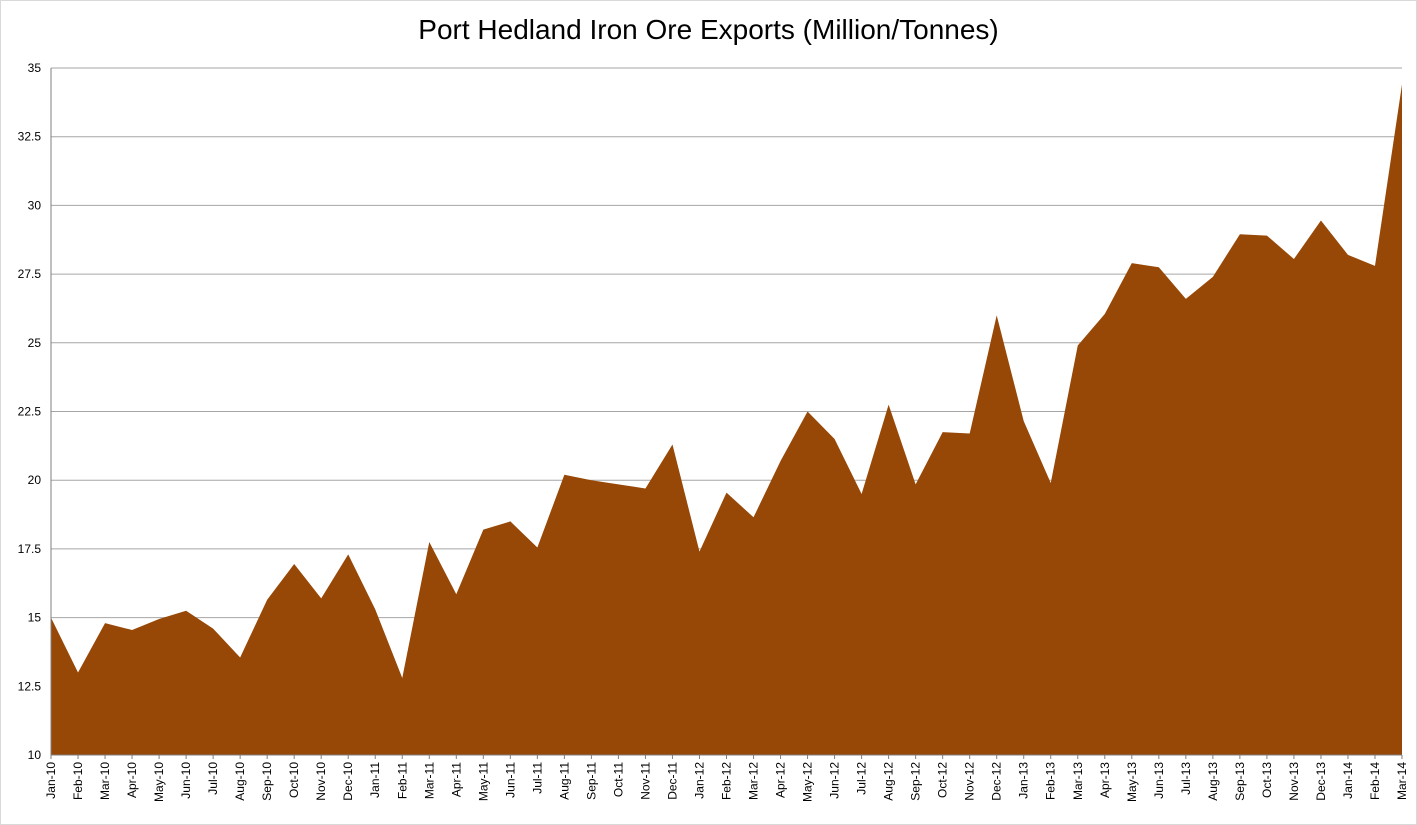 This screenshot has height=825, width=1417. What do you see at coordinates (1051, 781) in the screenshot?
I see `x-tick-label: Feb-13` at bounding box center [1051, 781].